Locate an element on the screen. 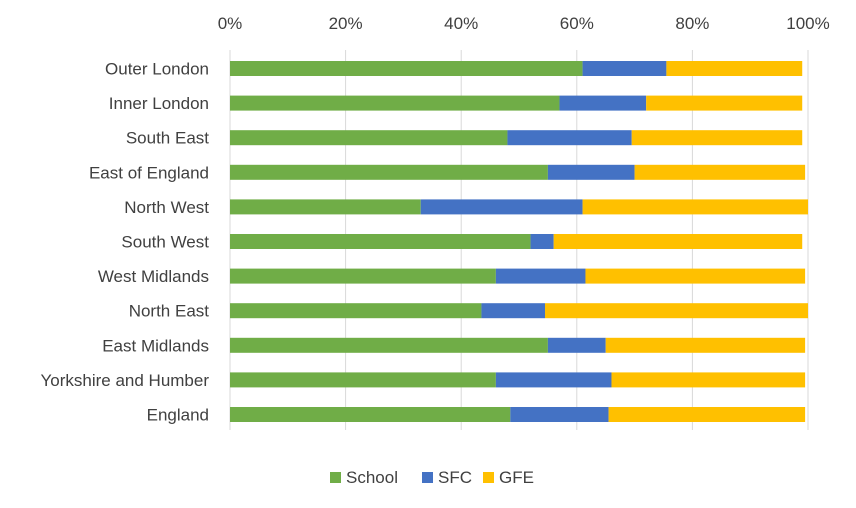 The image size is (856, 508). legend-label: GFE is located at coordinates (516, 477).